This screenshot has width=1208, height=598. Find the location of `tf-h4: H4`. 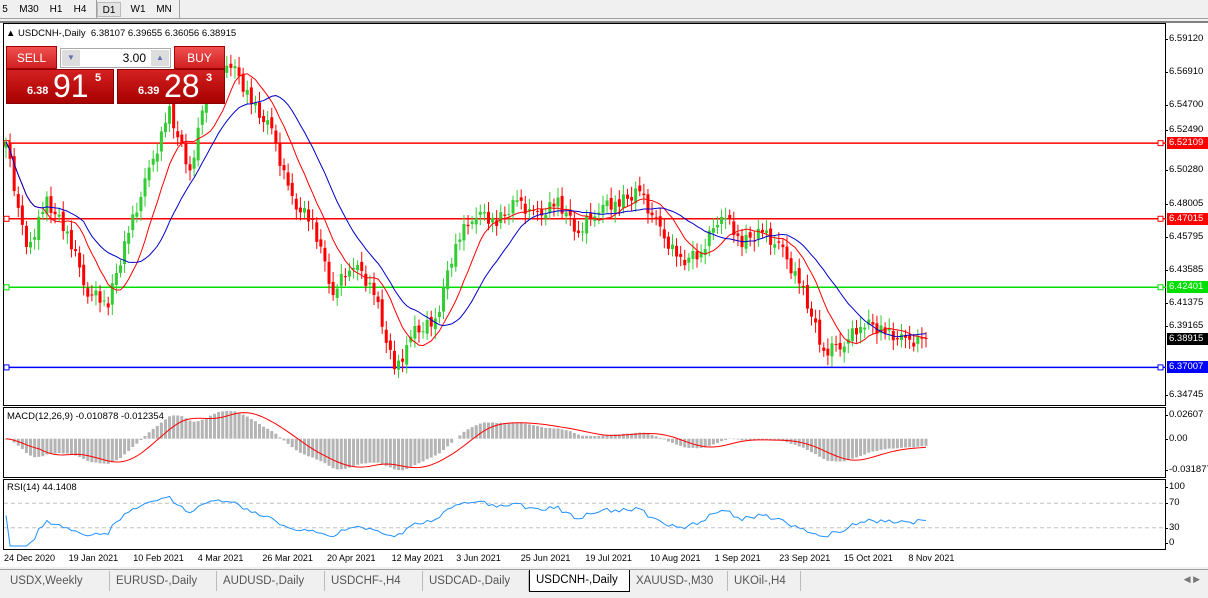

tf-h4: H4 is located at coordinates (80, 9).